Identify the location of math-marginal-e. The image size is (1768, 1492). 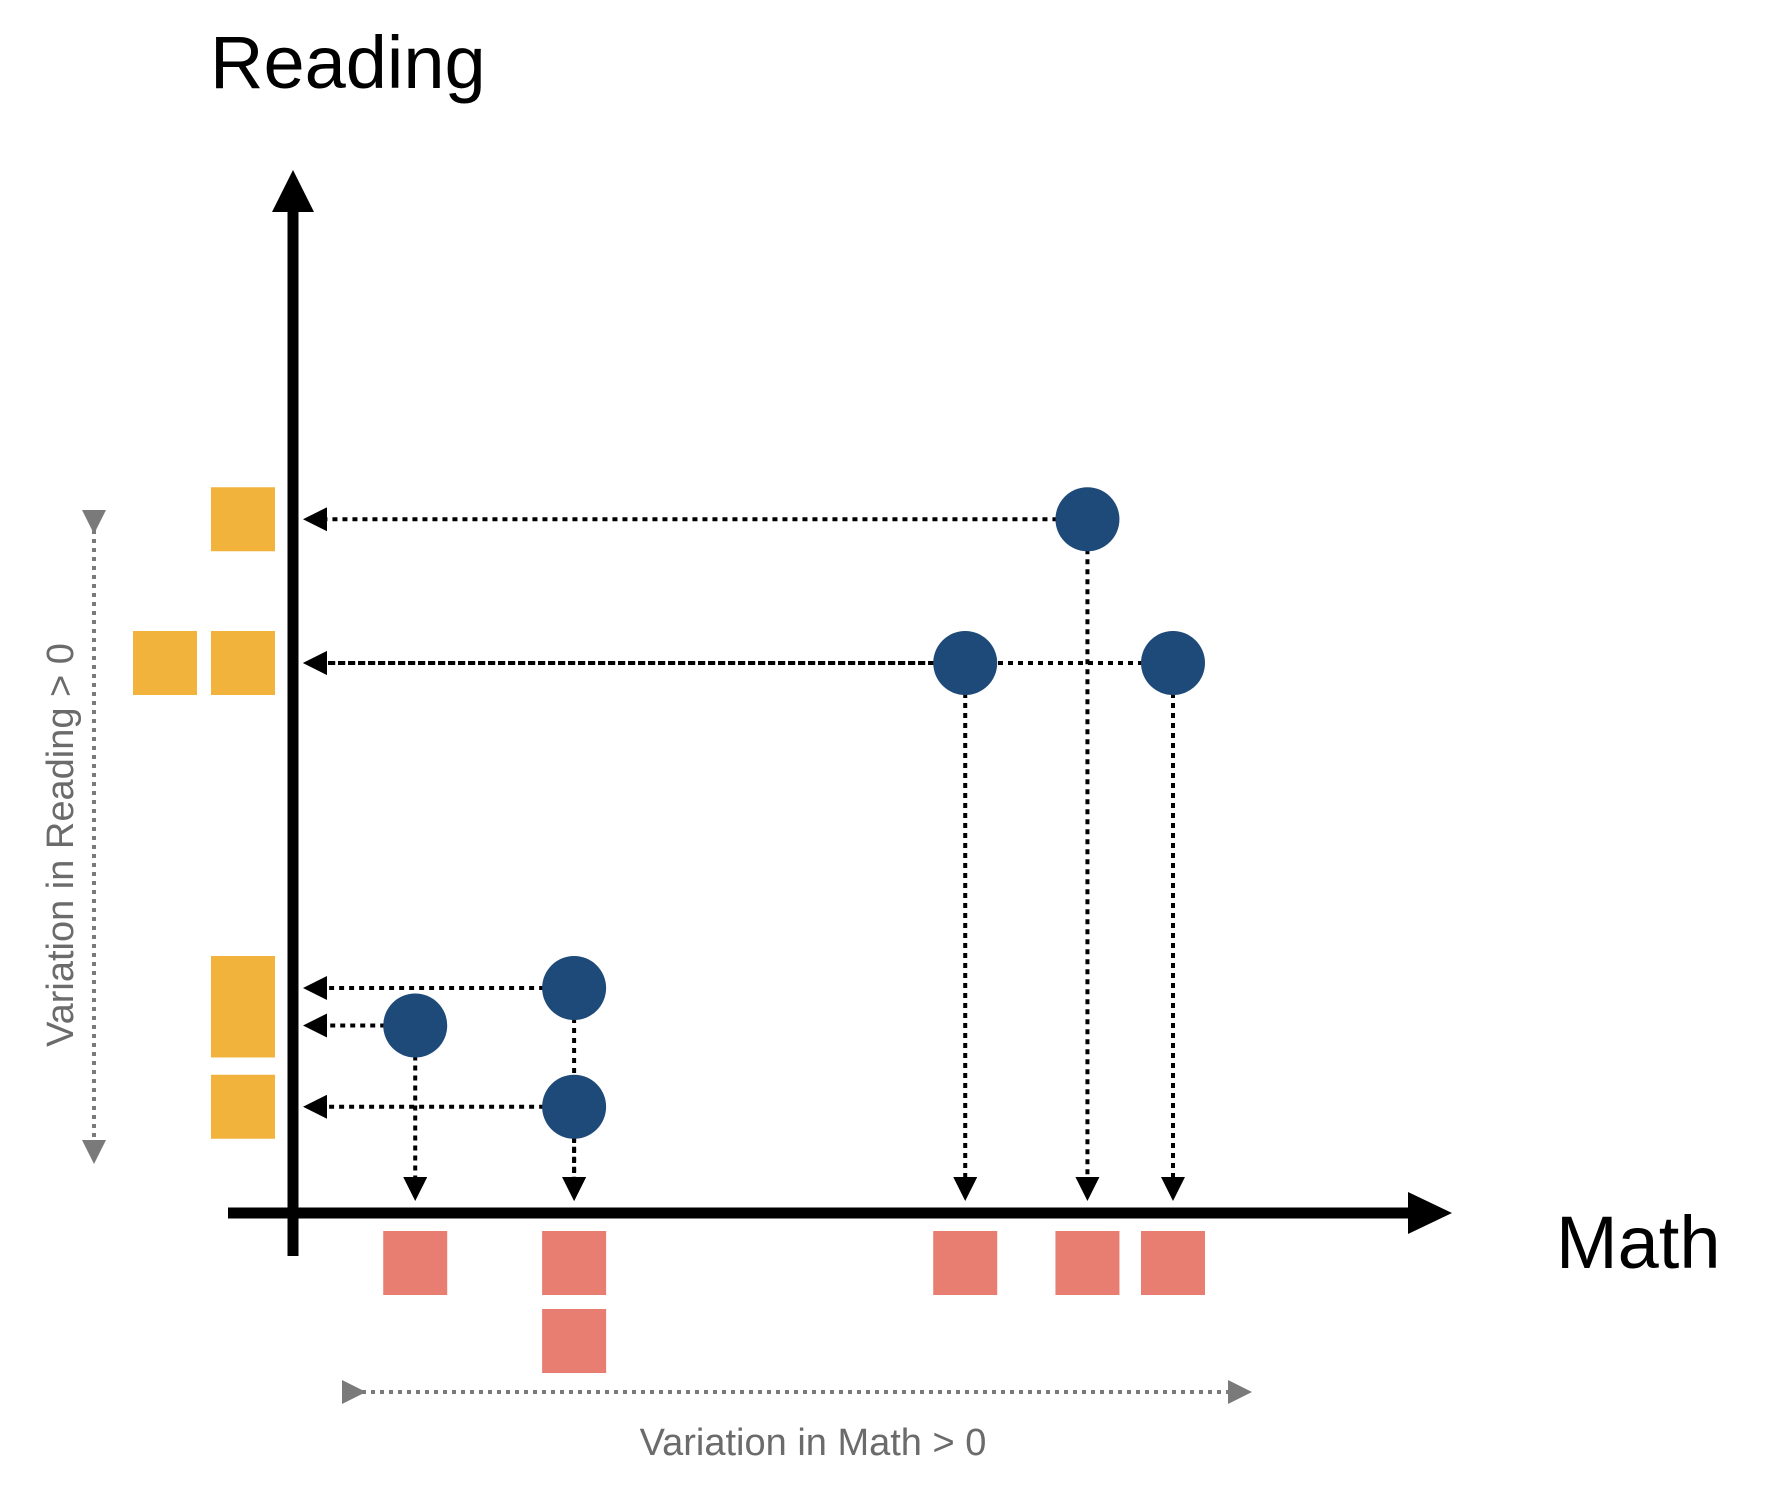
(1087, 1263).